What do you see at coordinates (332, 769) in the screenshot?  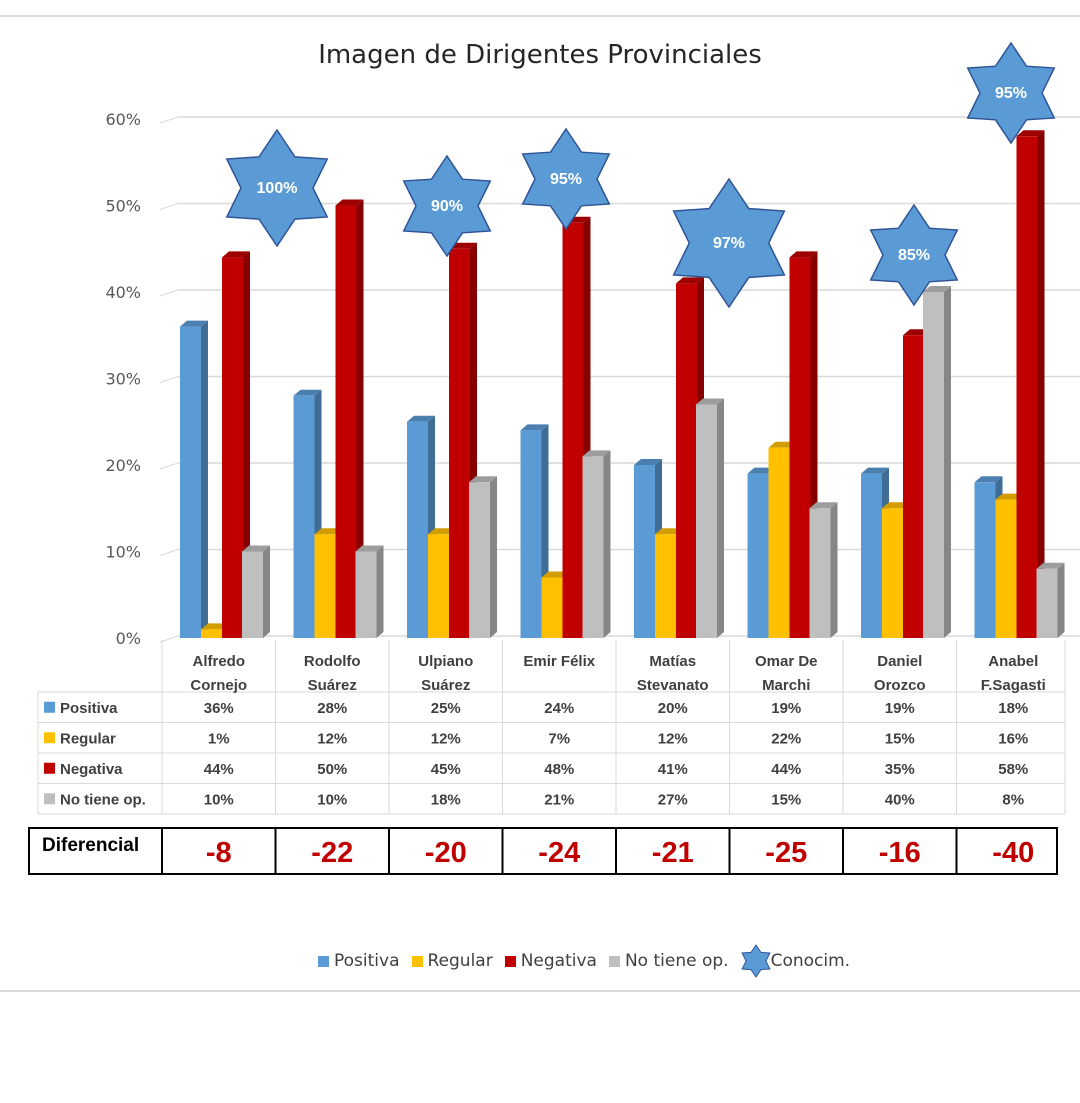 I see `data-label: 50%` at bounding box center [332, 769].